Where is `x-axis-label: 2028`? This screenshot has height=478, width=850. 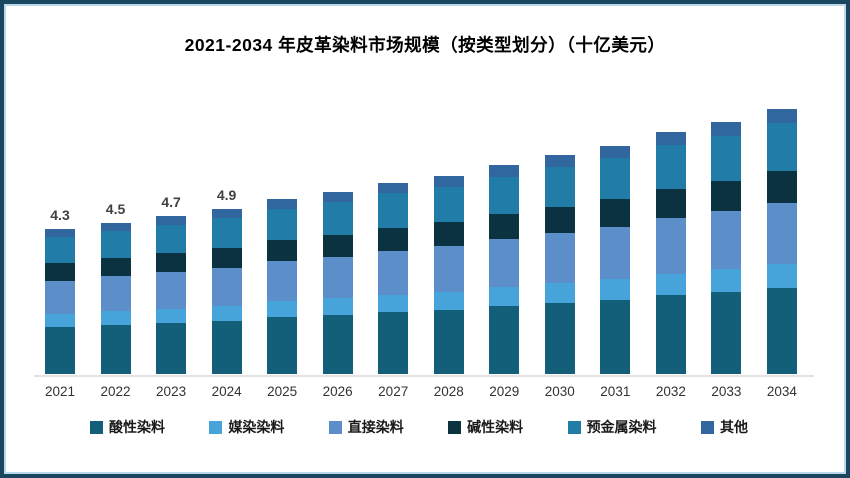
x-axis-label: 2028 is located at coordinates (448, 391).